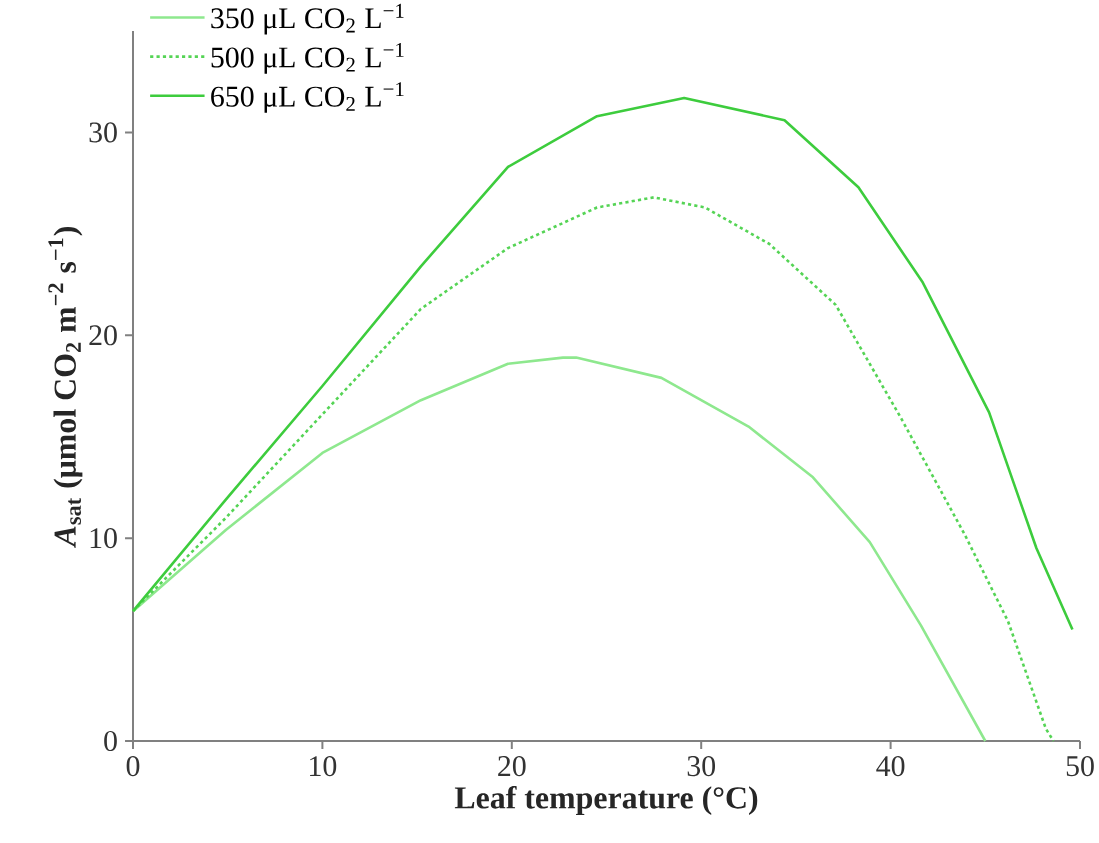  Describe the element at coordinates (307, 58) in the screenshot. I see `legend-label: 500 μL CO$_{2}$ L$^{−1}$` at that location.